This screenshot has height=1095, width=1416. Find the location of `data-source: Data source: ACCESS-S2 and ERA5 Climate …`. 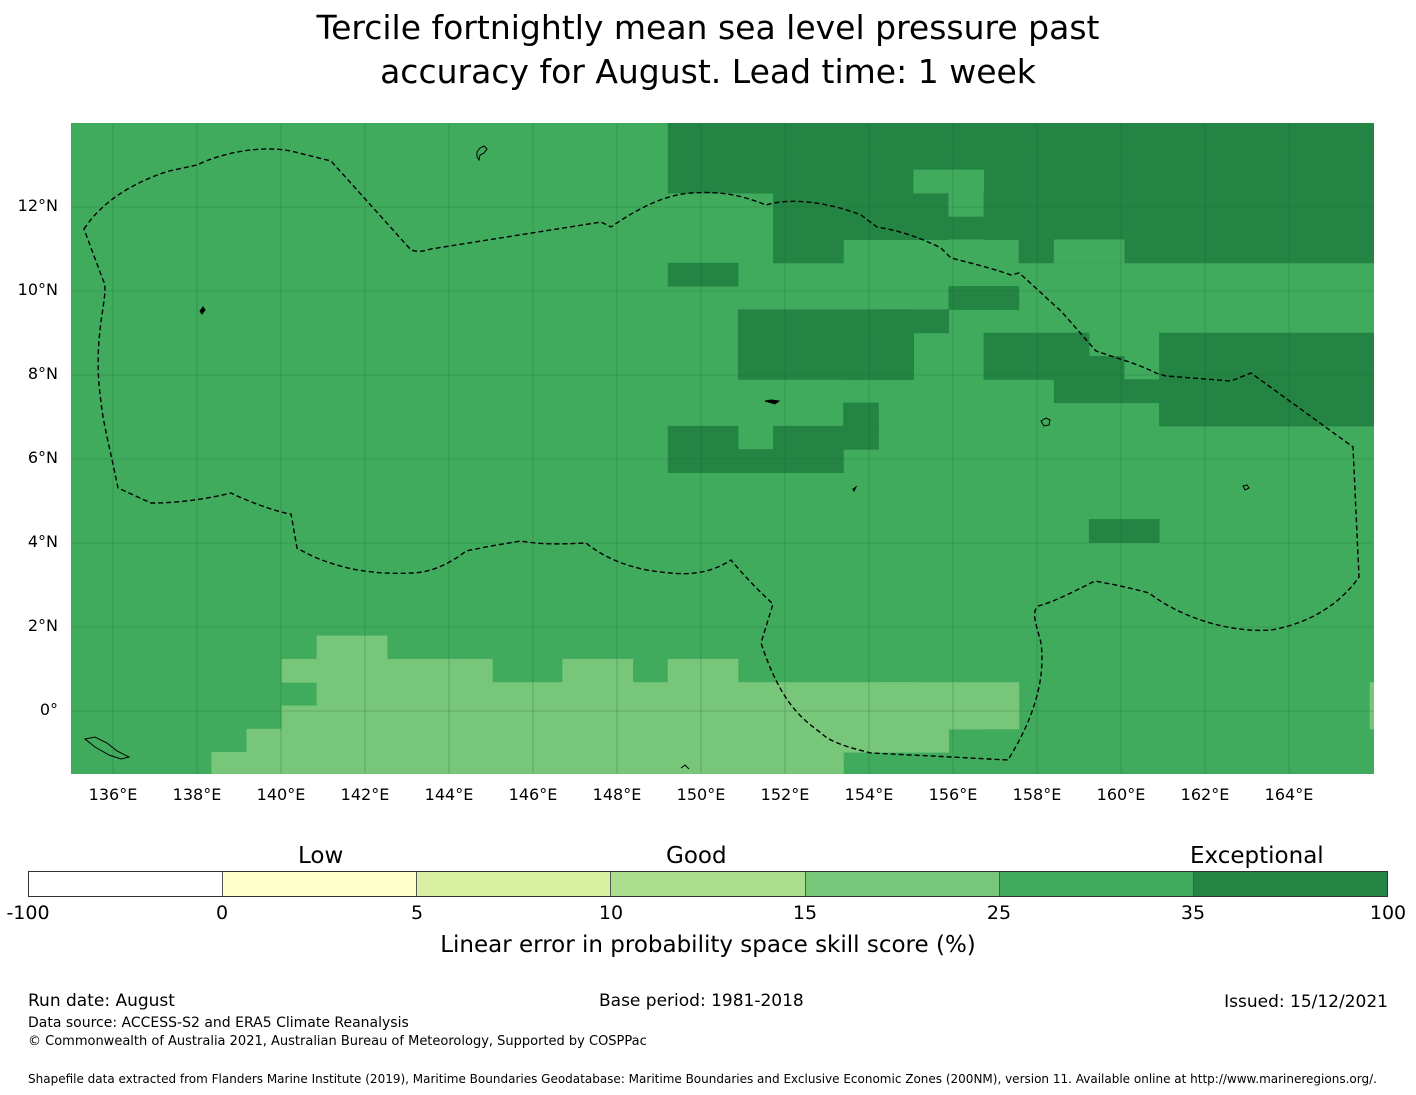

data-source: Data source: ACCESS-S2 and ERA5 Climate … is located at coordinates (218, 1023).